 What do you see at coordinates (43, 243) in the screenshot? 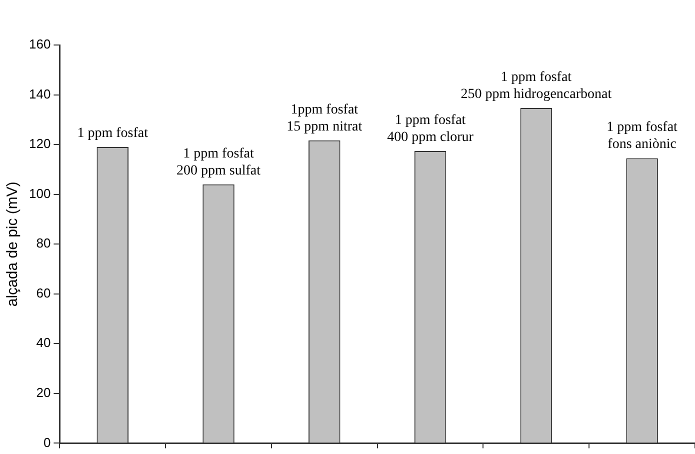
I see `y-tick-label: 80` at bounding box center [43, 243].